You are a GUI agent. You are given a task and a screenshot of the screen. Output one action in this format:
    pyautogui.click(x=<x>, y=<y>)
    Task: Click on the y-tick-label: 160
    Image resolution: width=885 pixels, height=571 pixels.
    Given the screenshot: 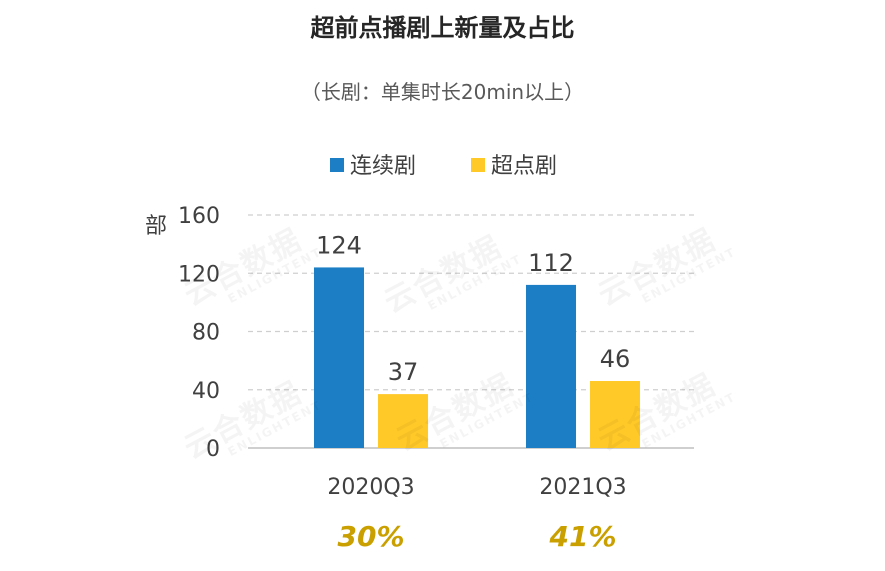 What is the action you would take?
    pyautogui.click(x=199, y=216)
    